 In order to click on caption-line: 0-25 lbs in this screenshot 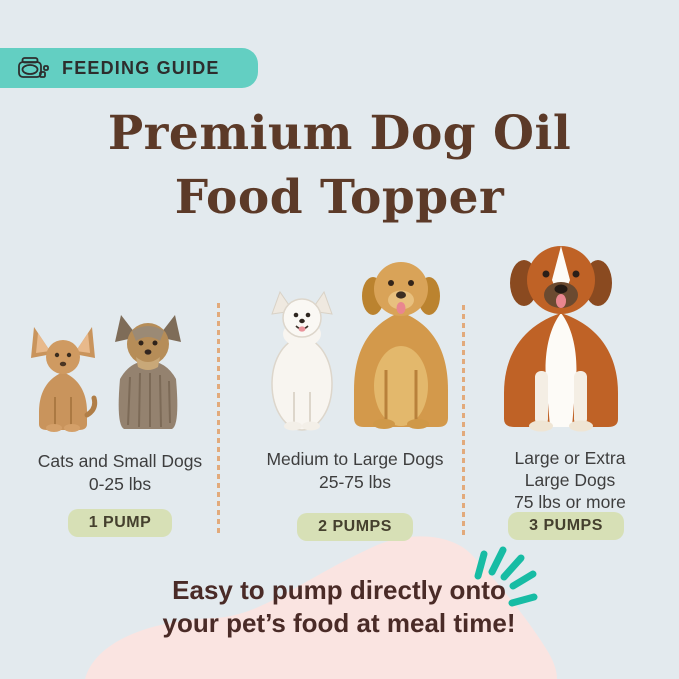, I will do `click(120, 484)`.